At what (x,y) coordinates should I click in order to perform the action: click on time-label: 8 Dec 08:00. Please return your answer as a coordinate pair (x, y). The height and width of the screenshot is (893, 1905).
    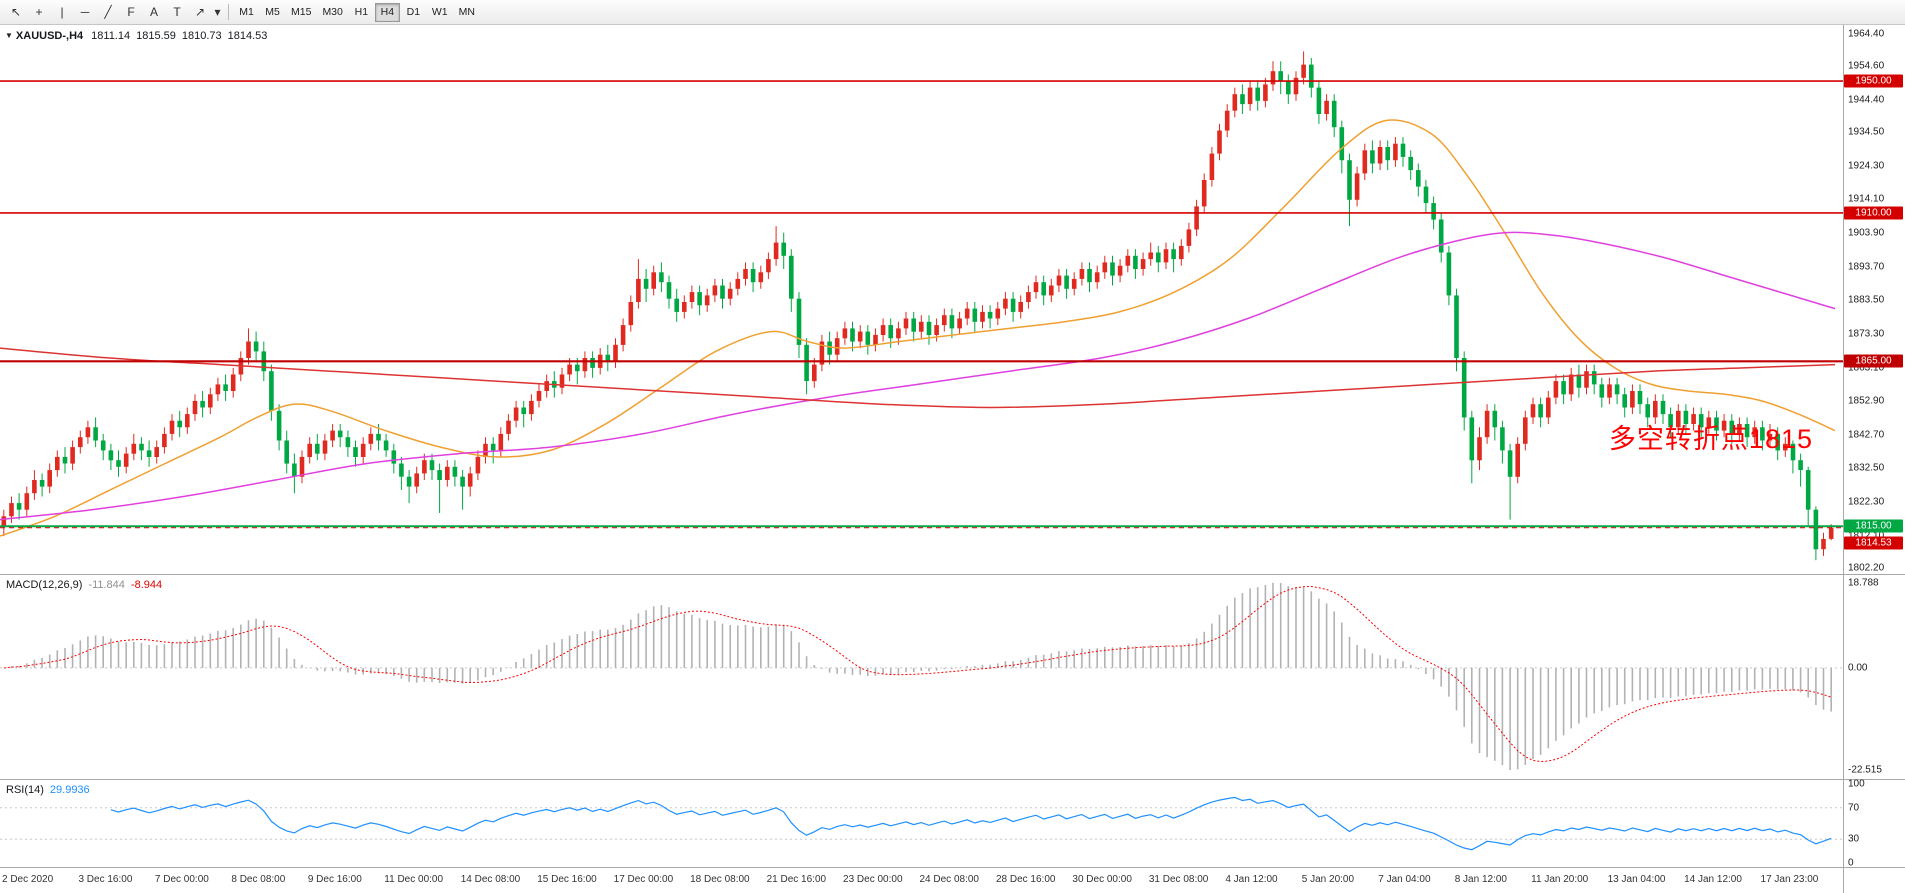
    Looking at the image, I should click on (258, 879).